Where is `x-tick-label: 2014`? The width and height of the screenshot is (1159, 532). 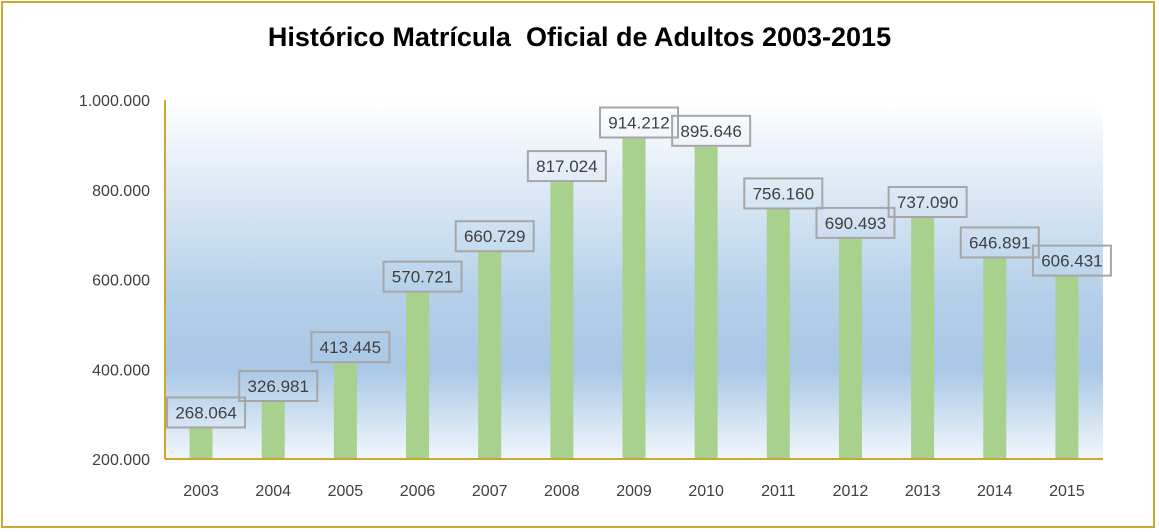
x-tick-label: 2014 is located at coordinates (995, 491).